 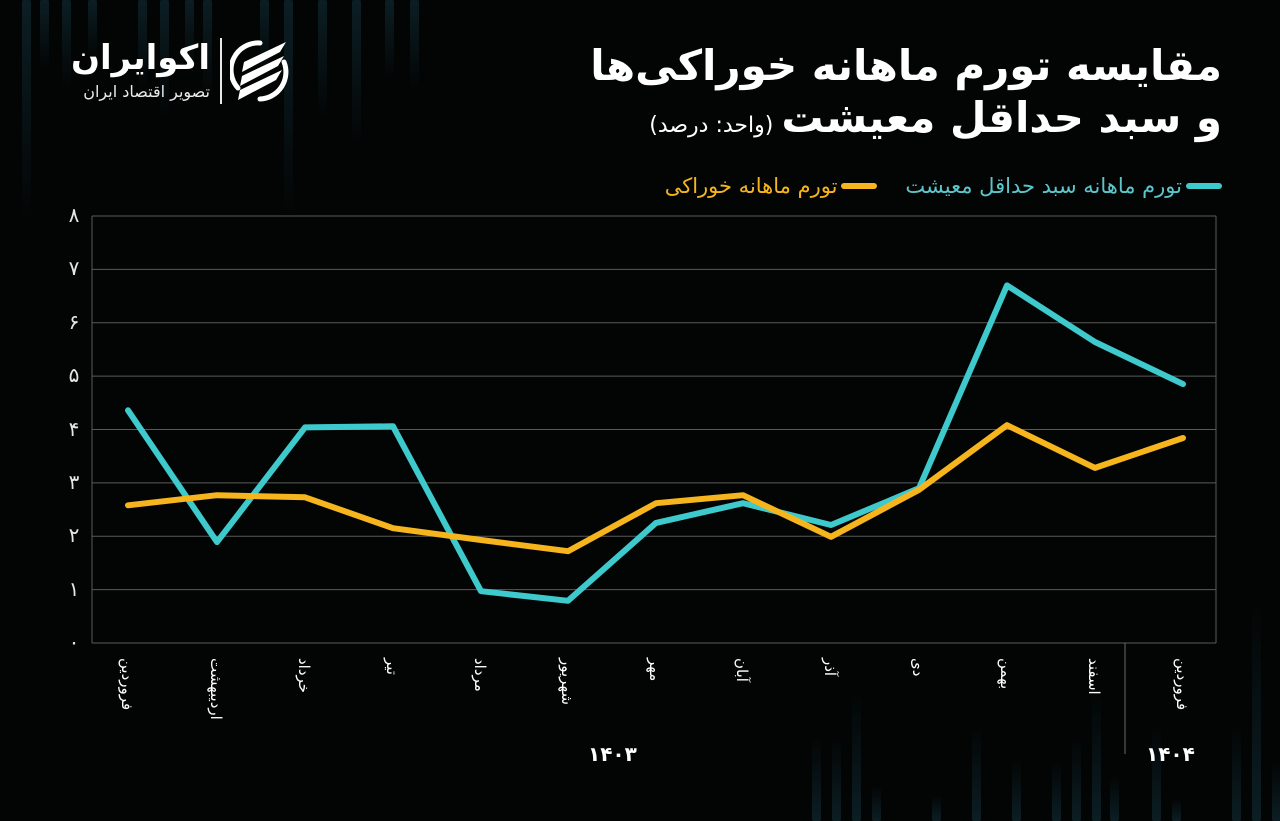 What do you see at coordinates (751, 186) in the screenshot?
I see `legend-label-food: تورم ماهانه خوراکی` at bounding box center [751, 186].